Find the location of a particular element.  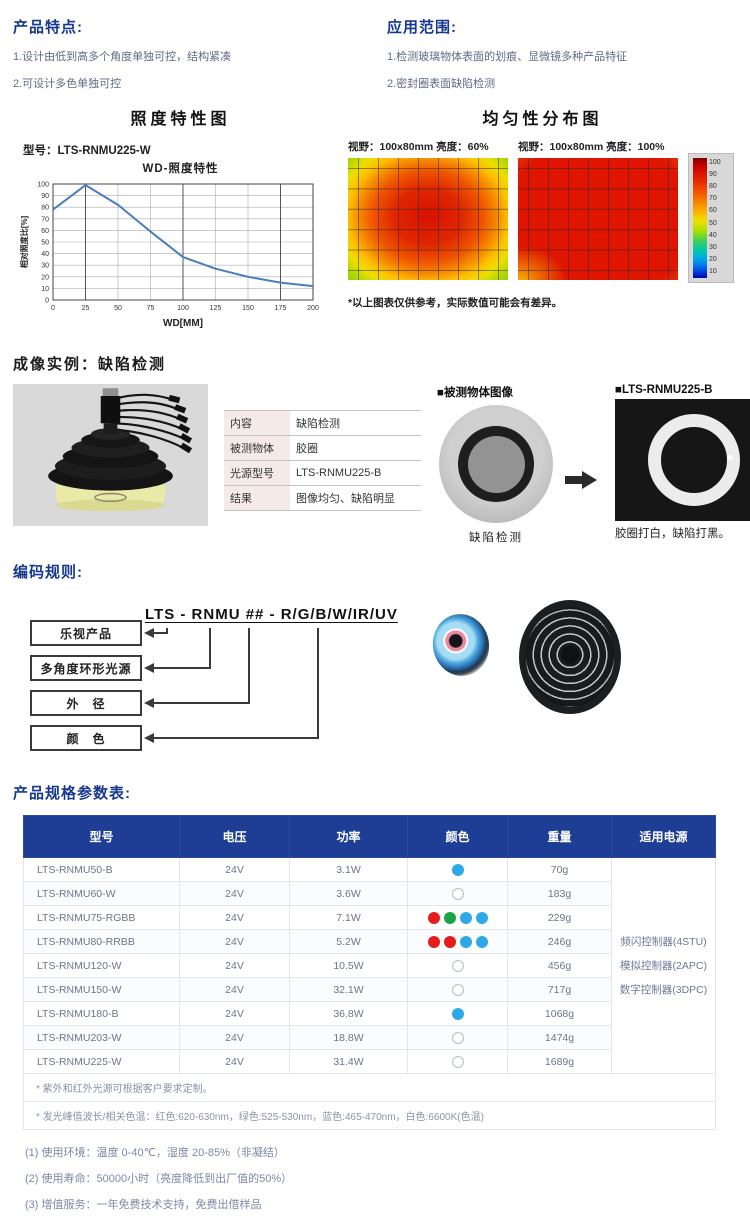

cell-weight: 717g is located at coordinates (559, 989).